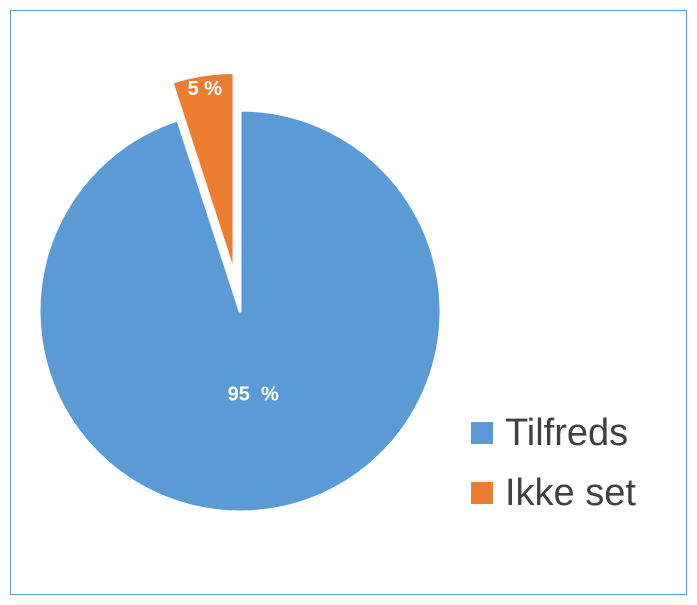  I want to click on legend-label-tilfreds: Tilfreds, so click(567, 433).